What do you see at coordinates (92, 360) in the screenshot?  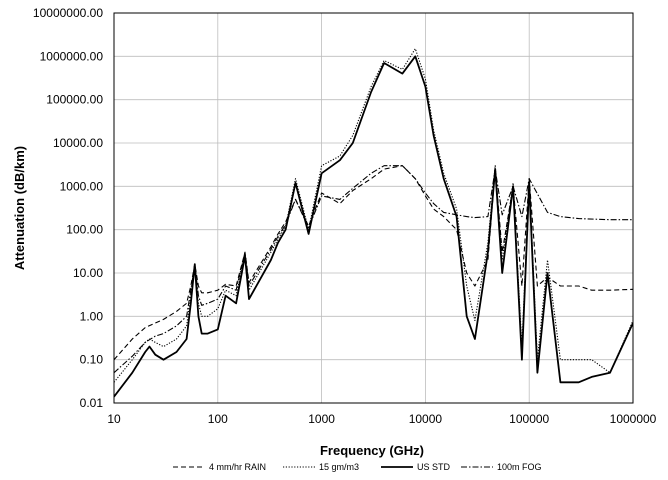 I see `y-tick-label: 0.10` at bounding box center [92, 360].